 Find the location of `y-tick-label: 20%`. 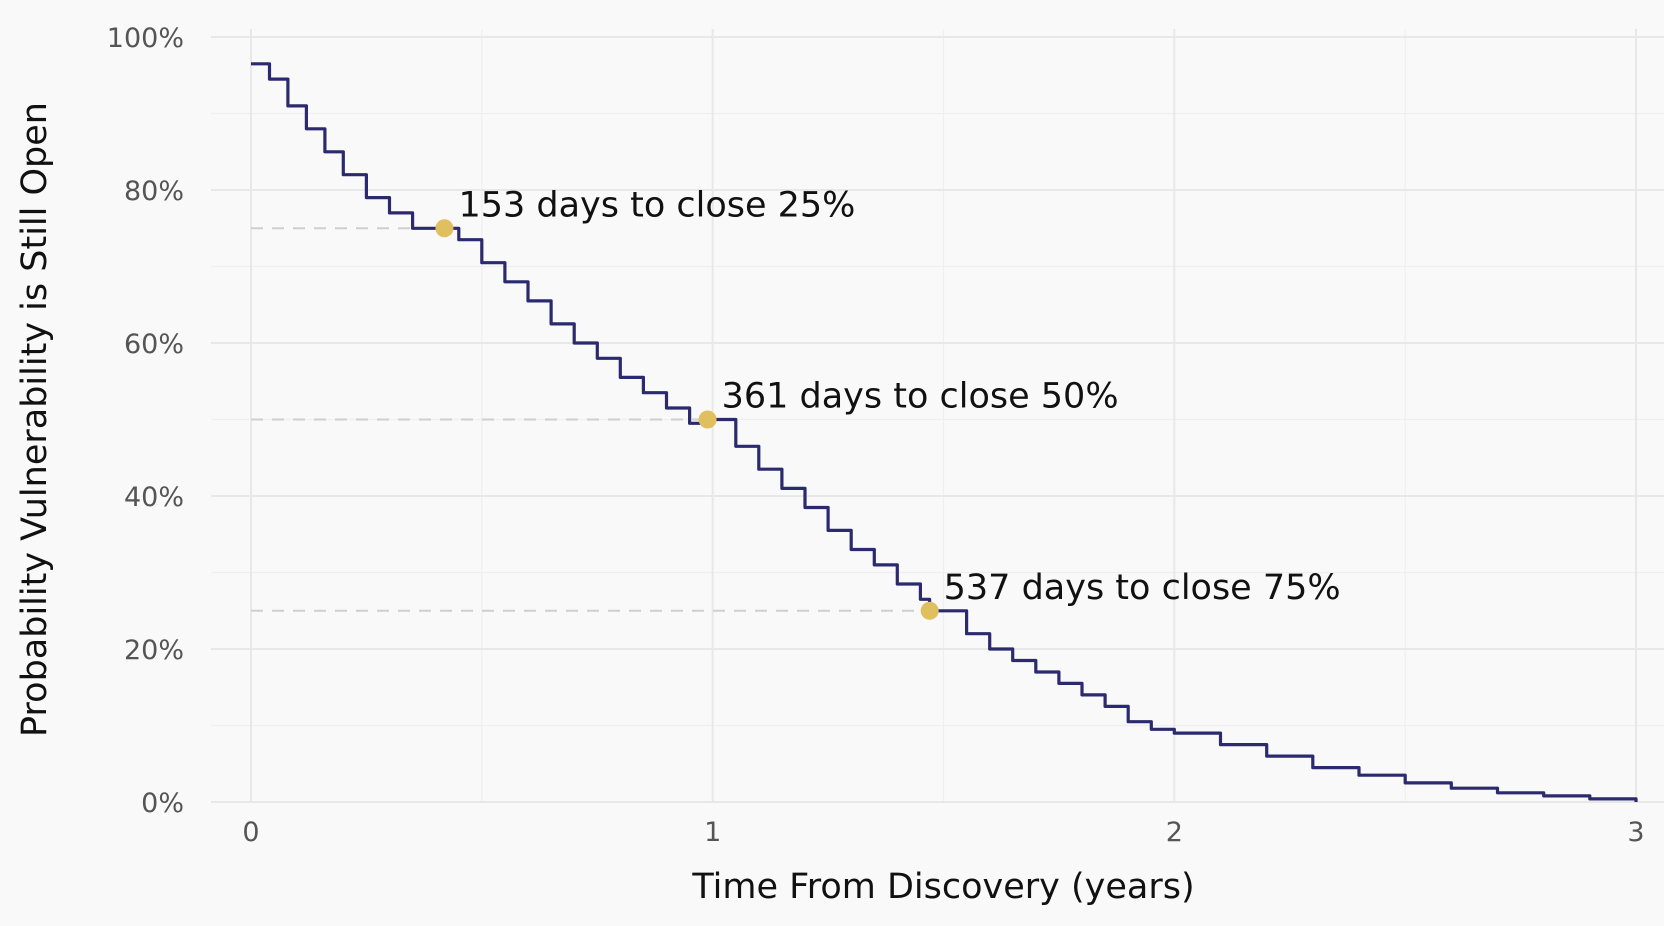

y-tick-label: 20% is located at coordinates (154, 650).